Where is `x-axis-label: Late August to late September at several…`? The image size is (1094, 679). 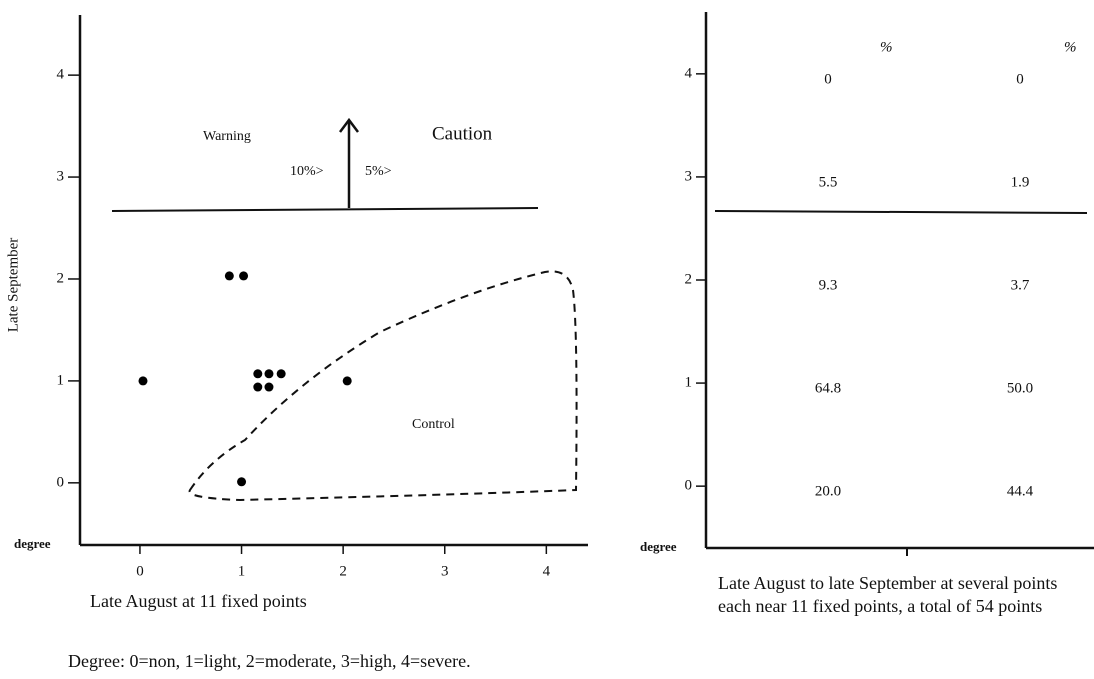 x-axis-label: Late August to late September at several… is located at coordinates (888, 594).